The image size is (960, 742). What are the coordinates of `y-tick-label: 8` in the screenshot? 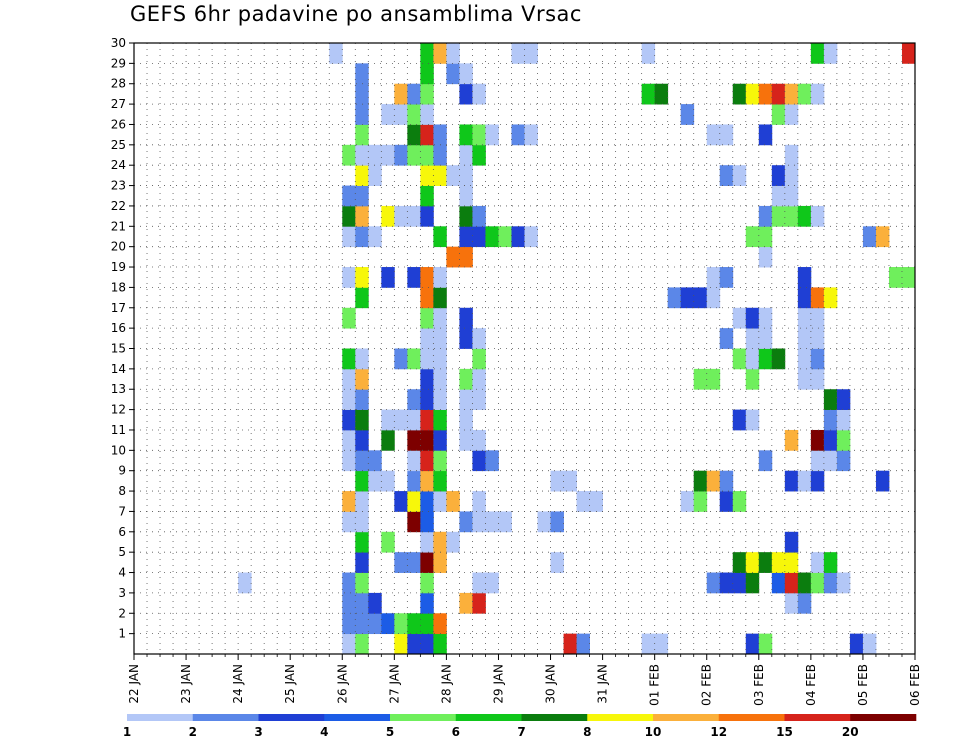 It's located at (122, 491).